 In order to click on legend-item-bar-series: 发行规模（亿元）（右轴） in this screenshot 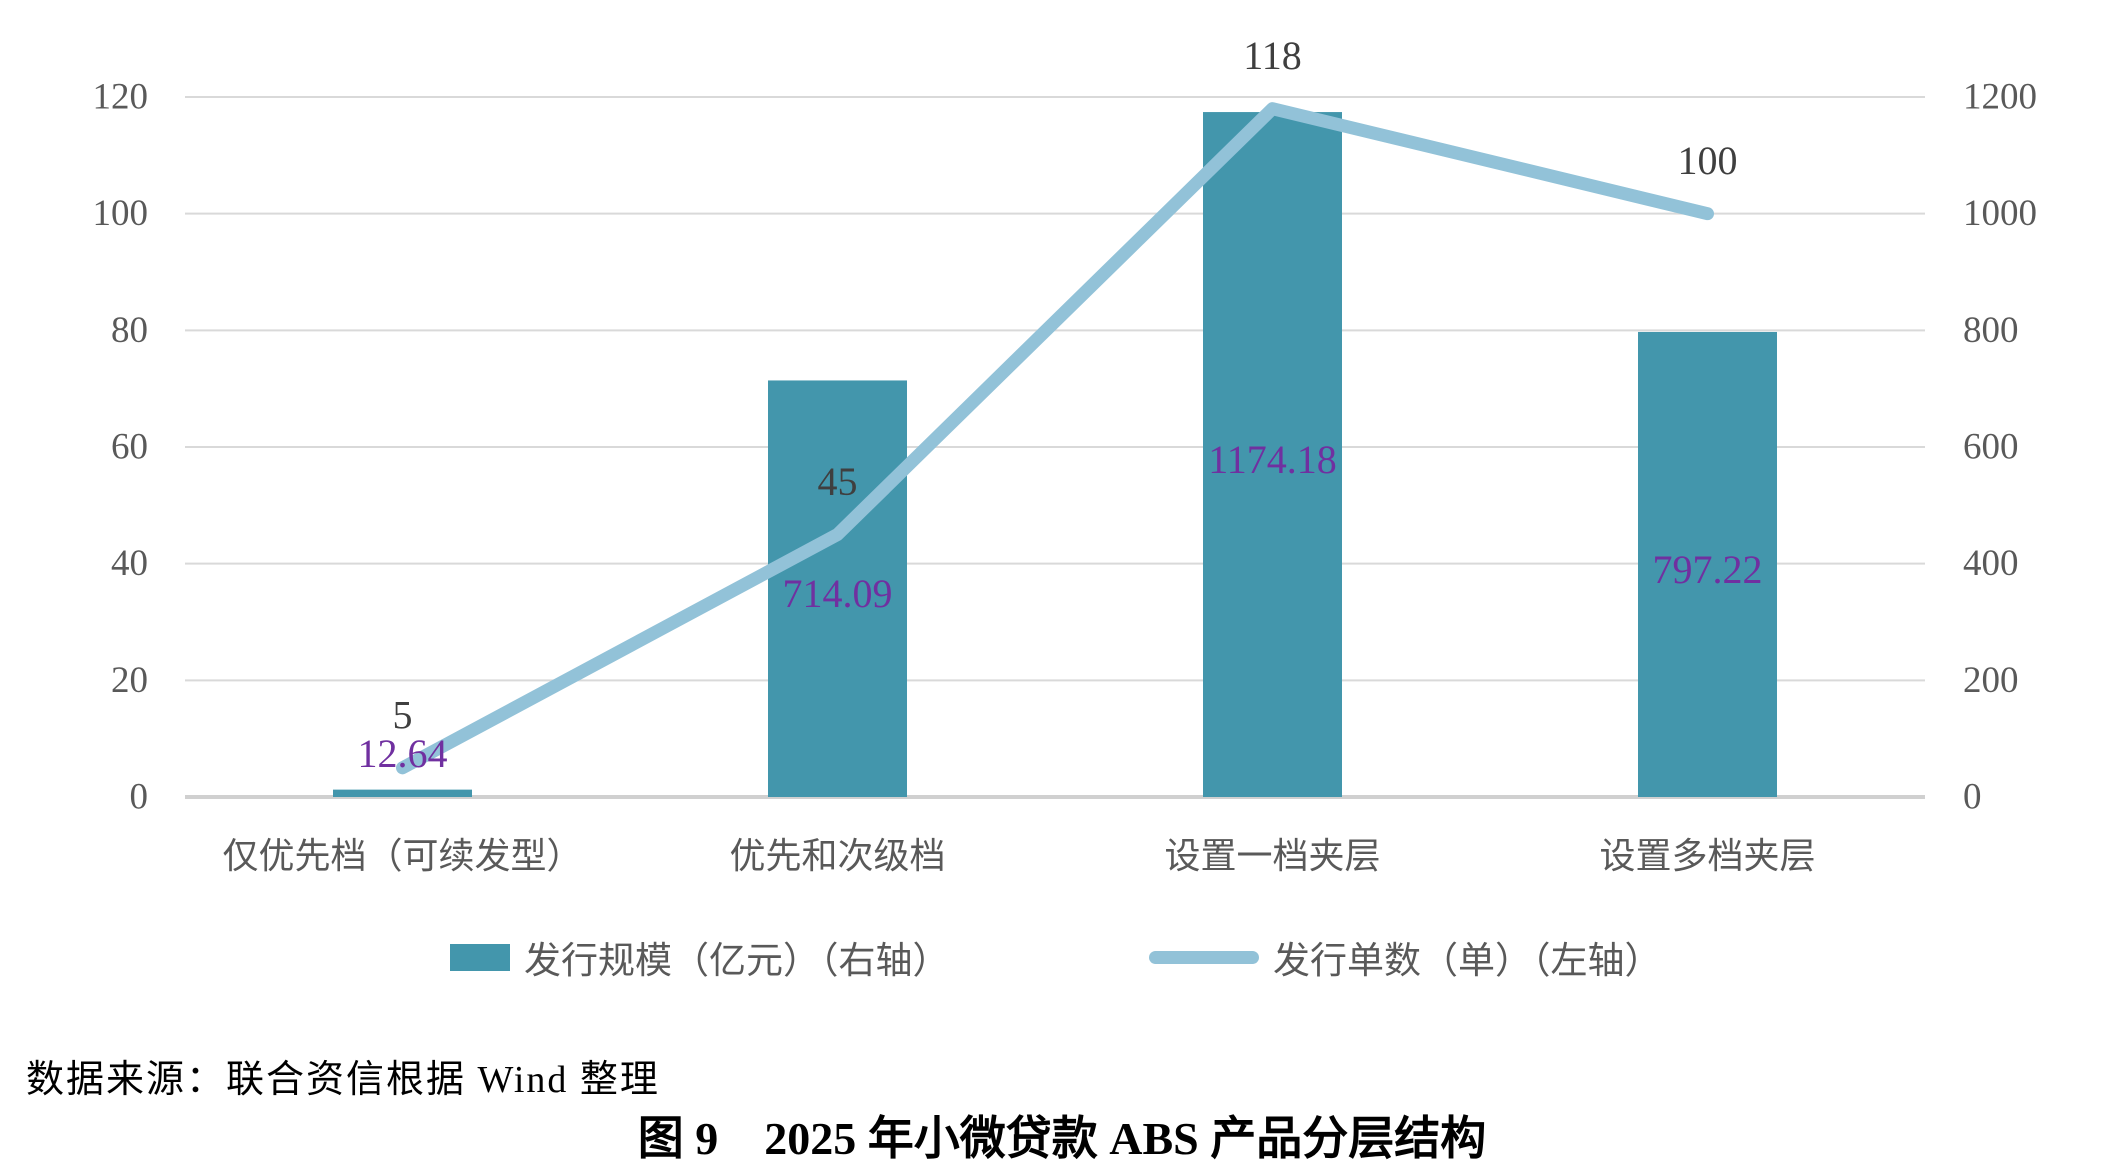, I will do `click(700, 957)`.